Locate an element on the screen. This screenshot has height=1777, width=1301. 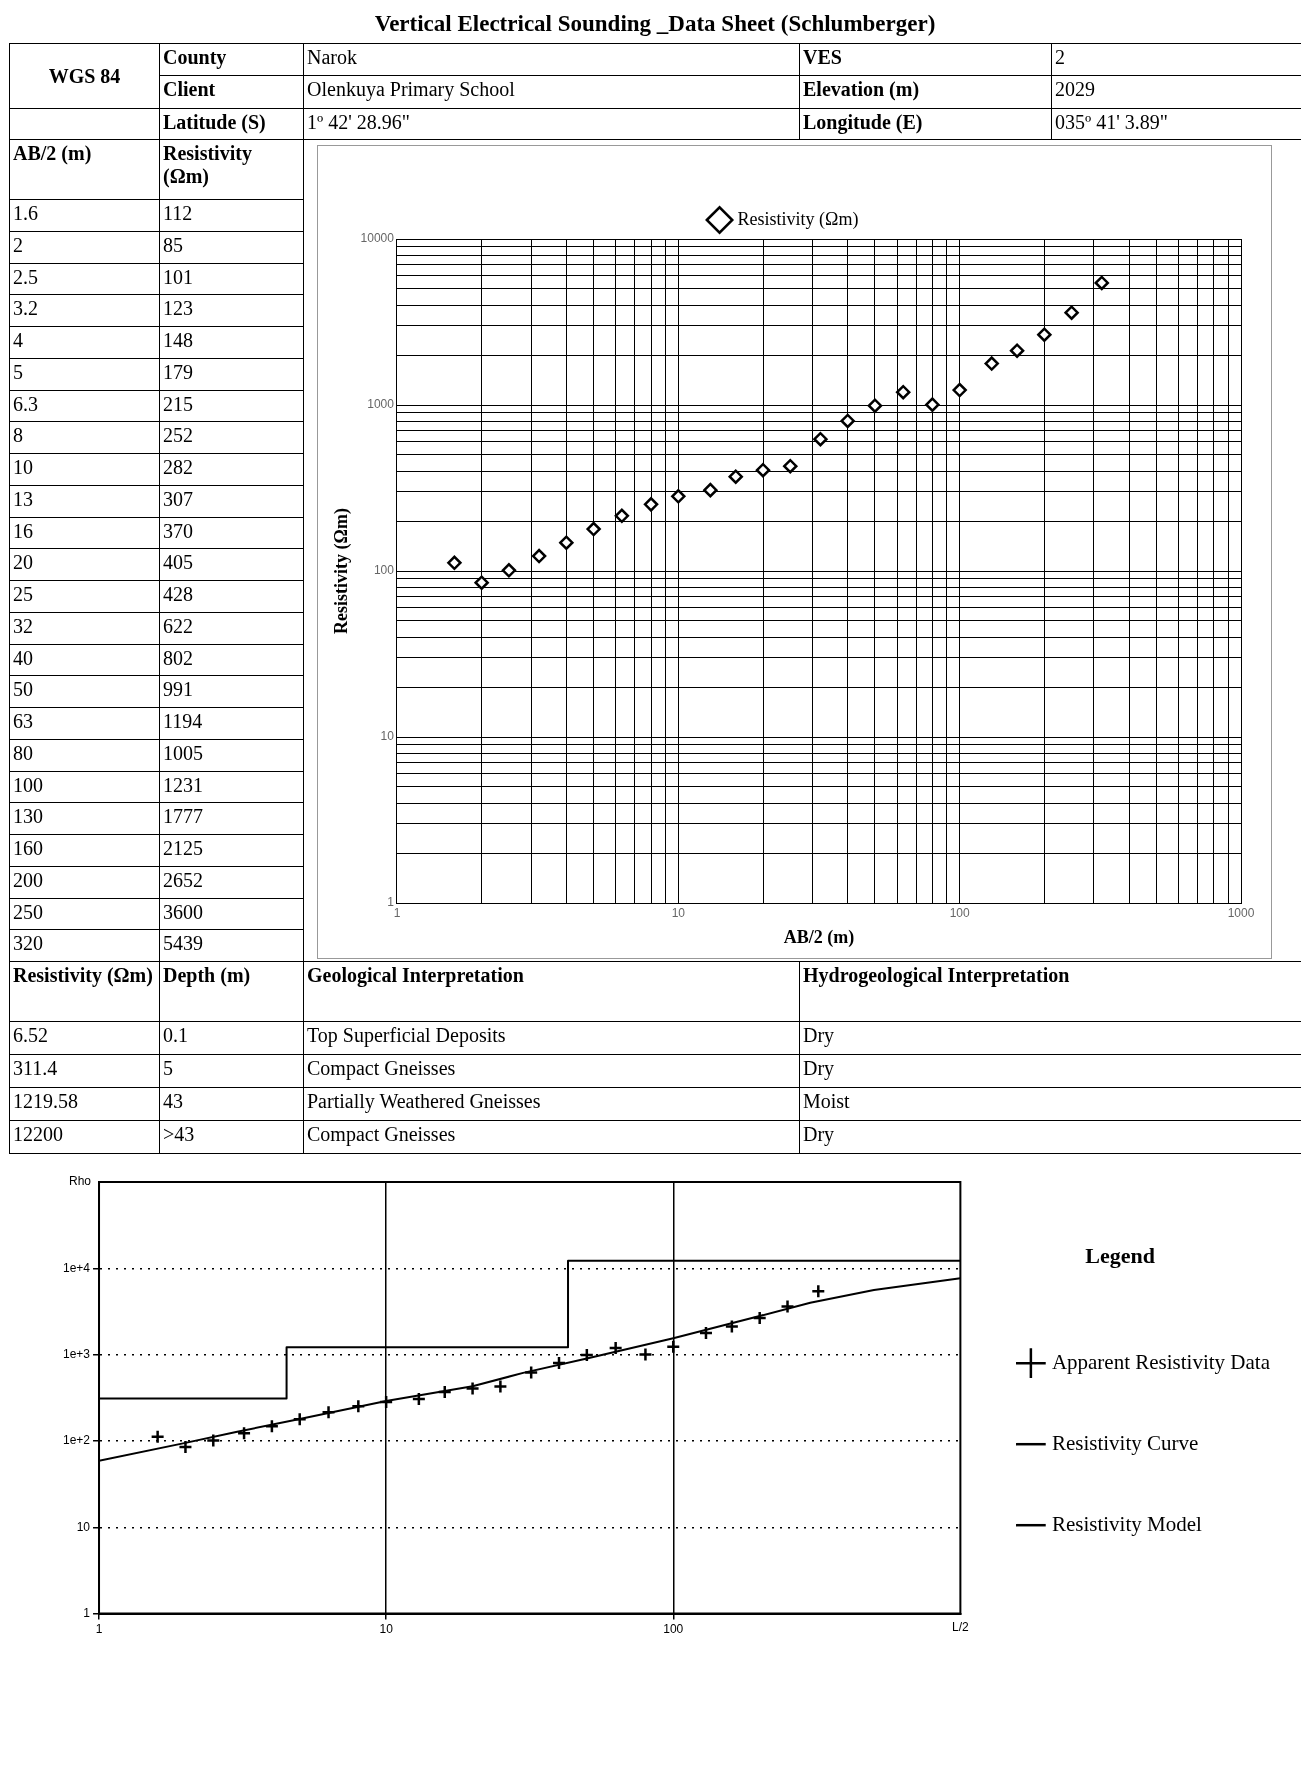
y-tick-label: 100 is located at coordinates (384, 570).